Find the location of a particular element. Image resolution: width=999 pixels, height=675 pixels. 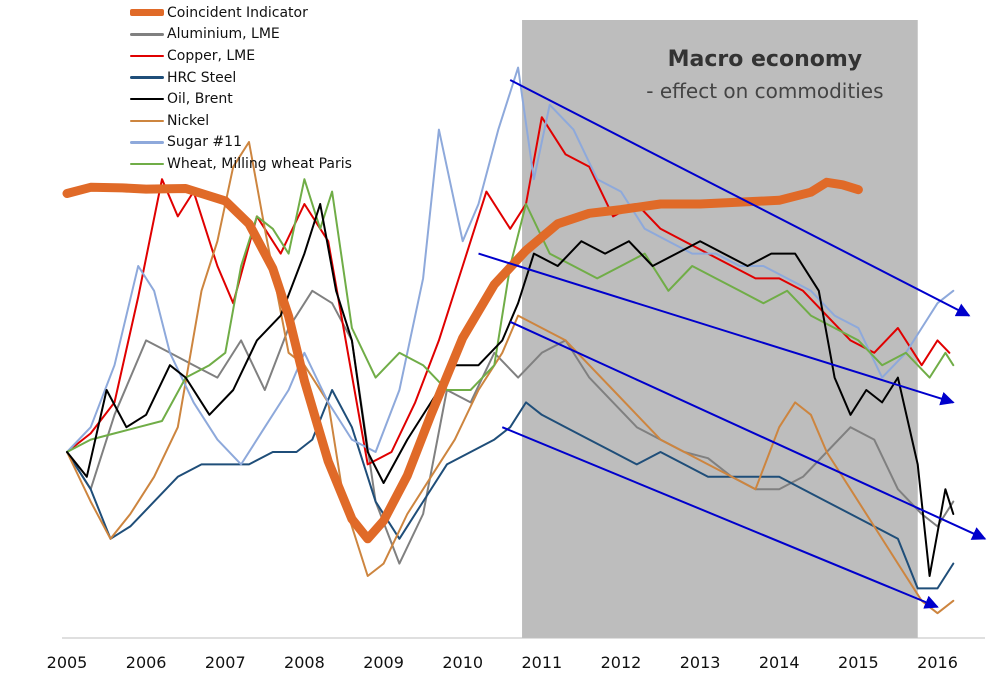

x-tick-label: 2009 is located at coordinates (383, 662).